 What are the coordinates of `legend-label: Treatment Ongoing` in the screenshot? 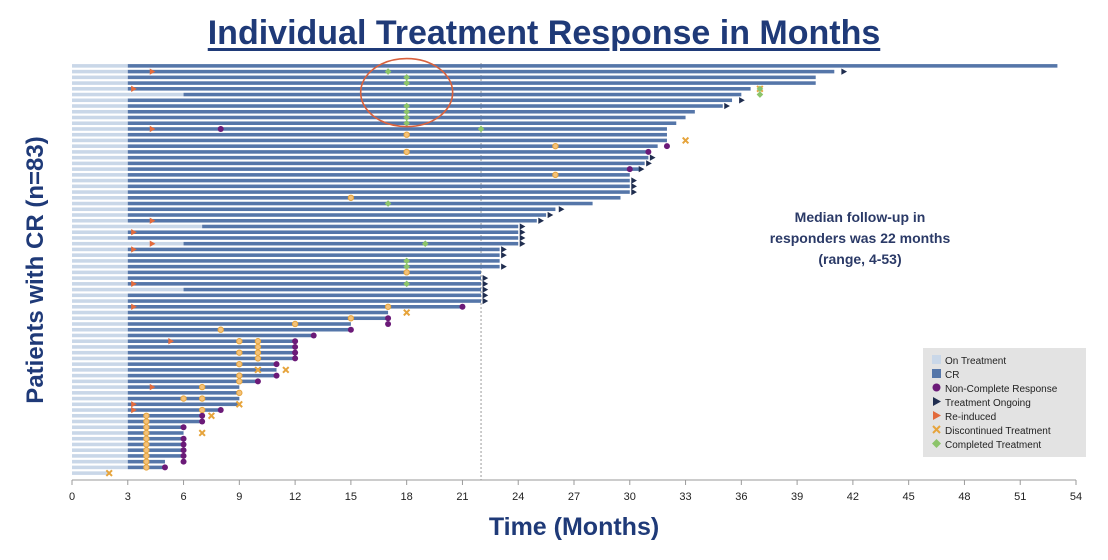 It's located at (988, 403).